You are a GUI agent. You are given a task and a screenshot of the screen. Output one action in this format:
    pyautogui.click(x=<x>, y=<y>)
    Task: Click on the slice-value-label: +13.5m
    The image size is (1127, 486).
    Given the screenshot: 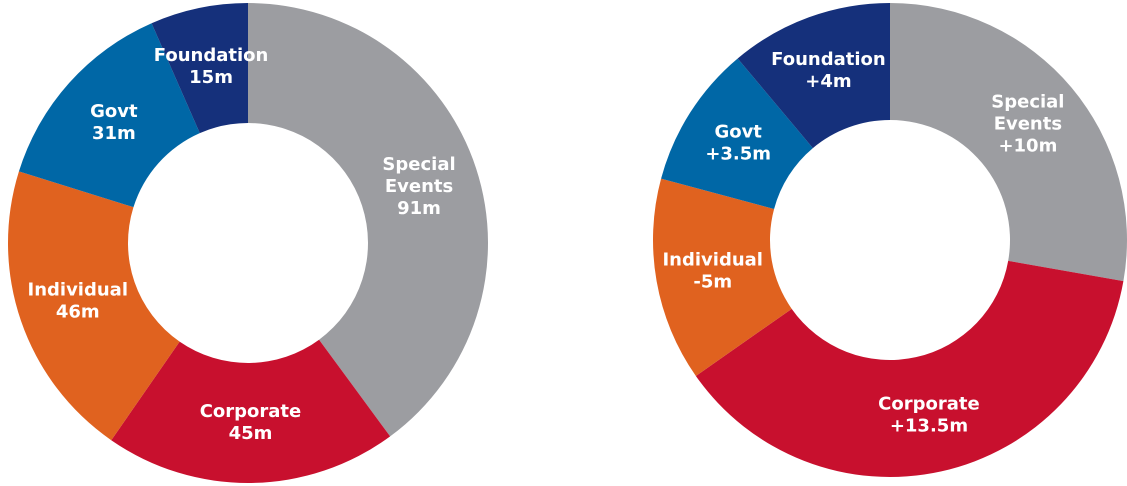 What is the action you would take?
    pyautogui.click(x=929, y=426)
    